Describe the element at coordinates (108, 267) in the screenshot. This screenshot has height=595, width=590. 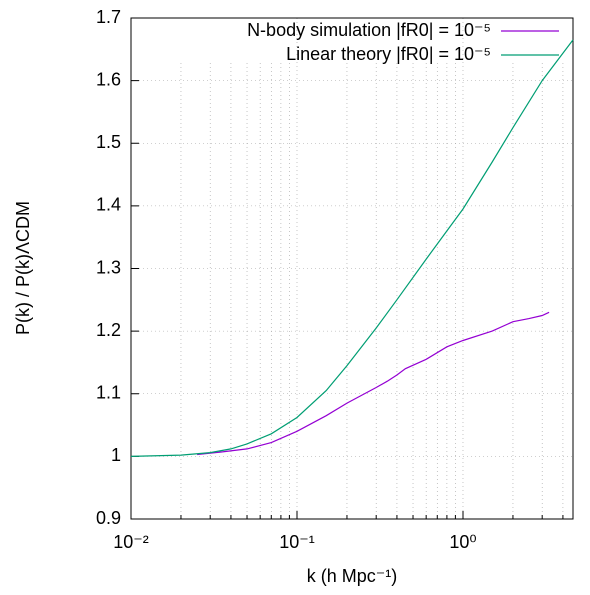
I see `y-tick-label: 1.3` at that location.